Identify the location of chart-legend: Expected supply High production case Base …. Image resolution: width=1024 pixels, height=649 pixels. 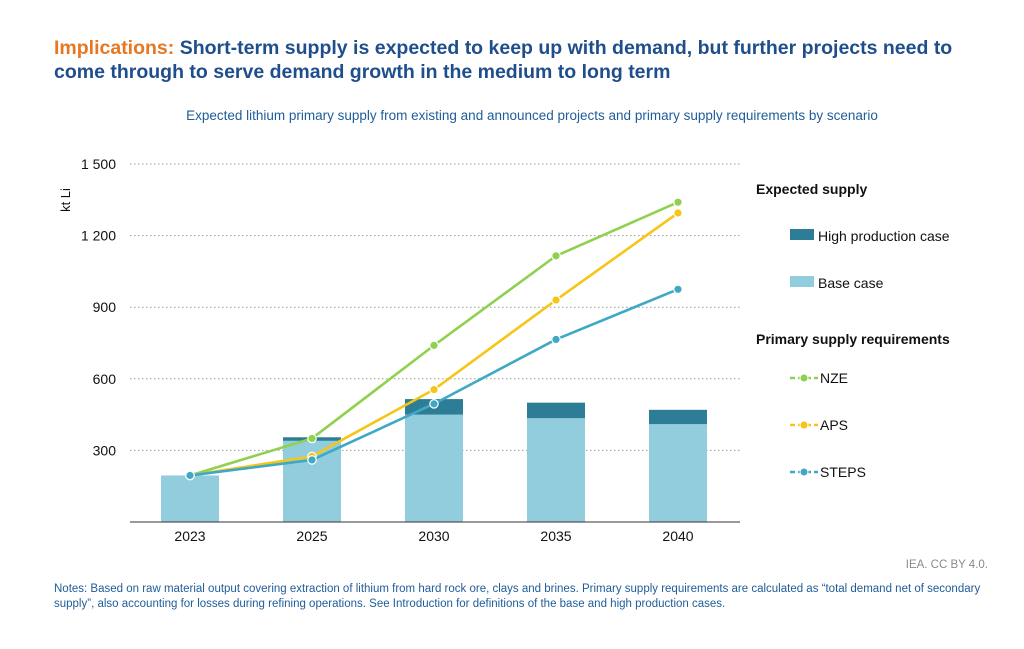
(853, 330).